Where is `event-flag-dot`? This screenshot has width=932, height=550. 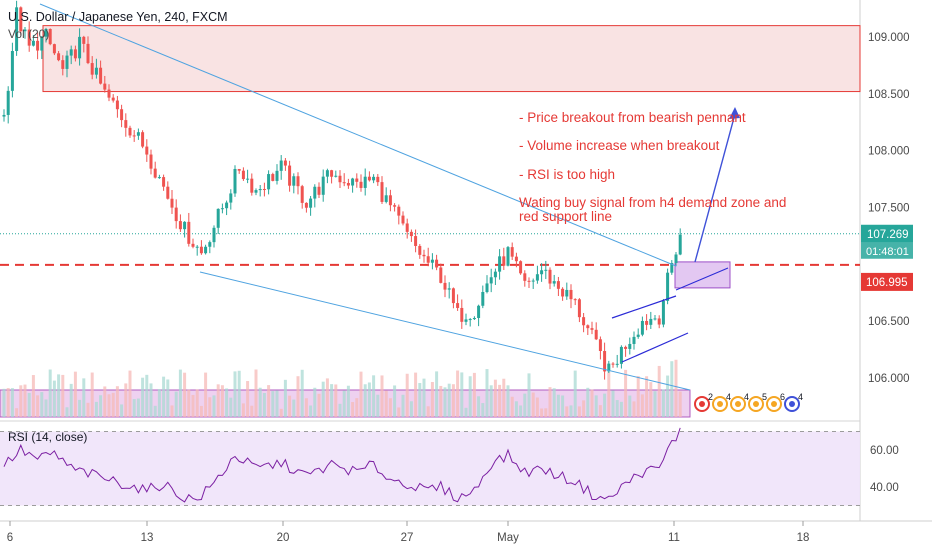
event-flag-dot is located at coordinates (774, 404).